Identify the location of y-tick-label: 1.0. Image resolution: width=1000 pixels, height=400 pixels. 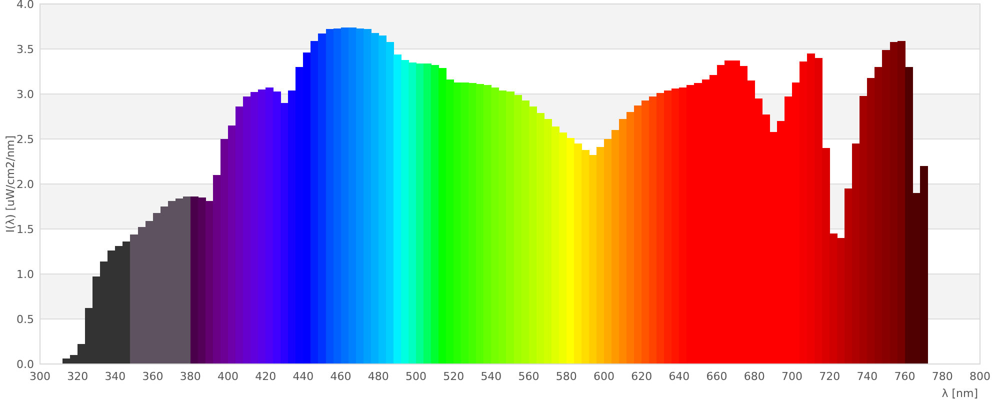
(25, 274).